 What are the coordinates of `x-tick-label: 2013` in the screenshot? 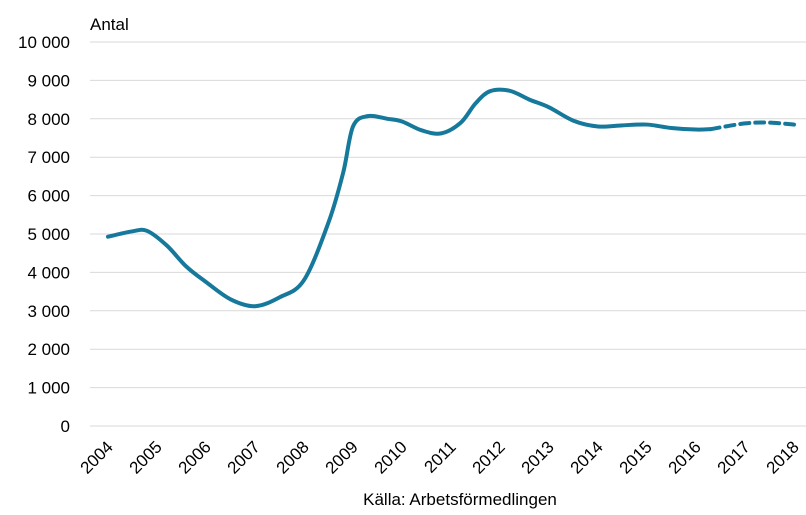 It's located at (538, 457).